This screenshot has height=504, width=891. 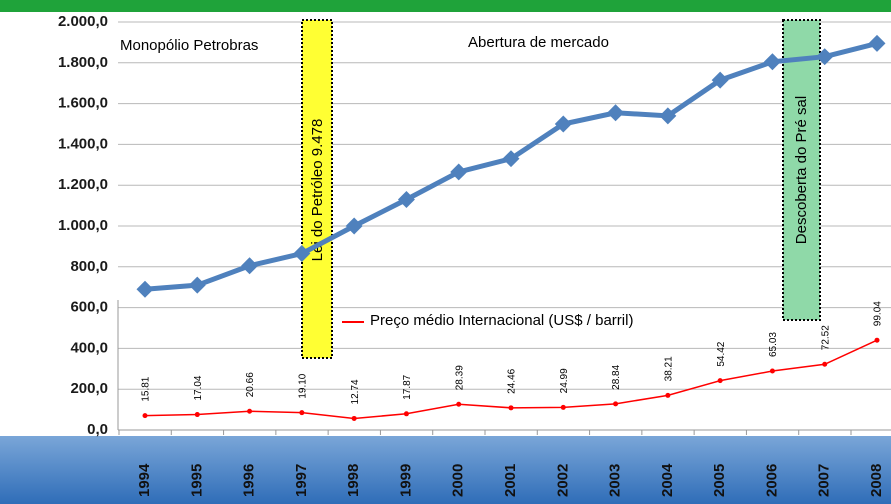 I want to click on x-tick-label: 1998, so click(x=353, y=480).